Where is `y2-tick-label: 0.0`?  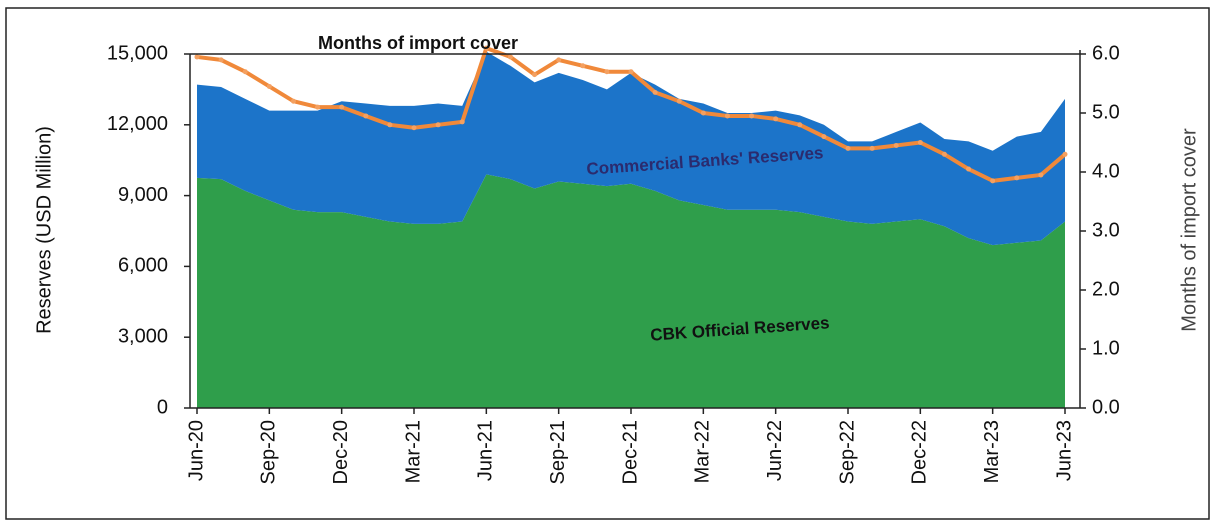
y2-tick-label: 0.0 is located at coordinates (1106, 407).